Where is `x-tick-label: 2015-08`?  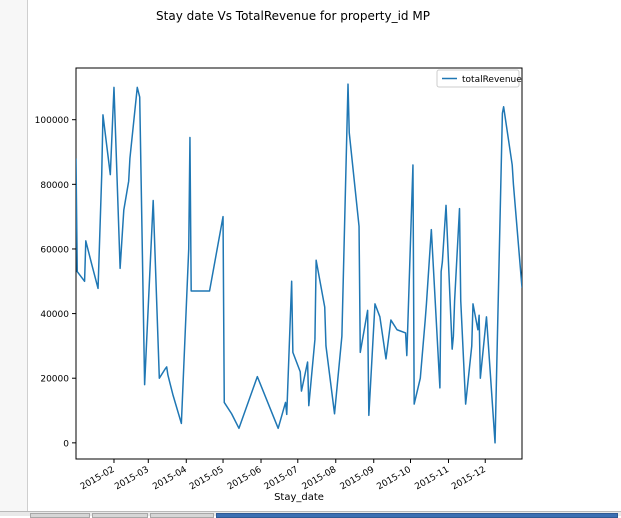 x-tick-label: 2015-08 is located at coordinates (320, 479).